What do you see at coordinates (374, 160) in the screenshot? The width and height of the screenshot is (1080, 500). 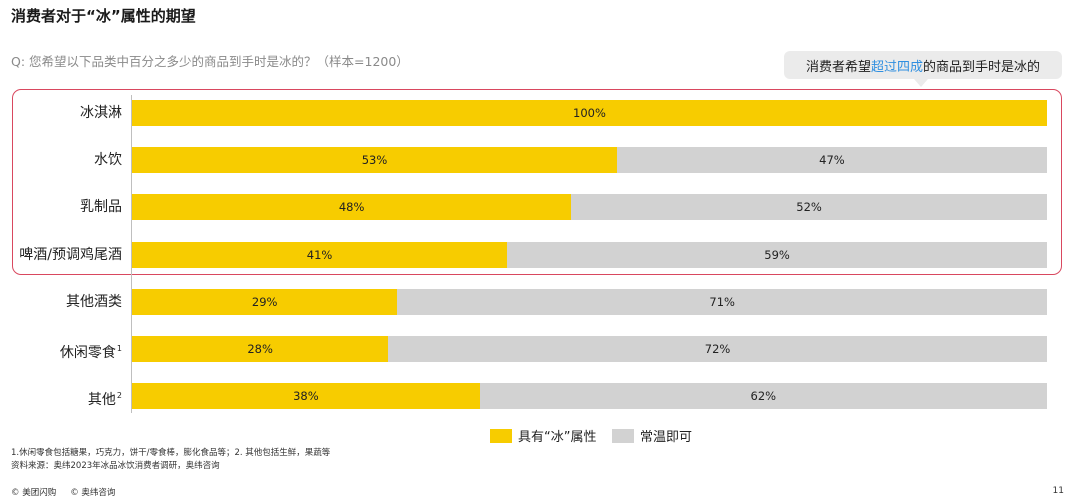 I see `bar-segment-ice: 53%` at bounding box center [374, 160].